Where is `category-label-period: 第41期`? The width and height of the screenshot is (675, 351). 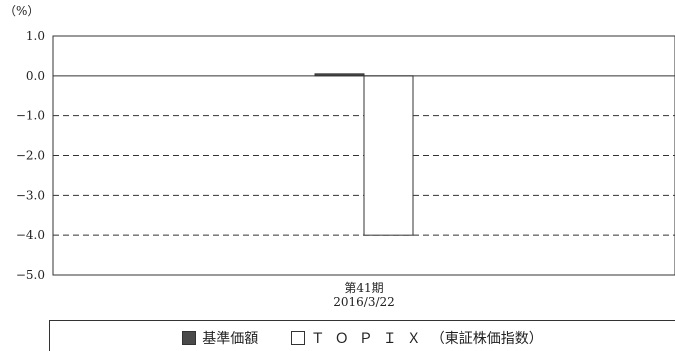 category-label-period: 第41期 is located at coordinates (363, 288).